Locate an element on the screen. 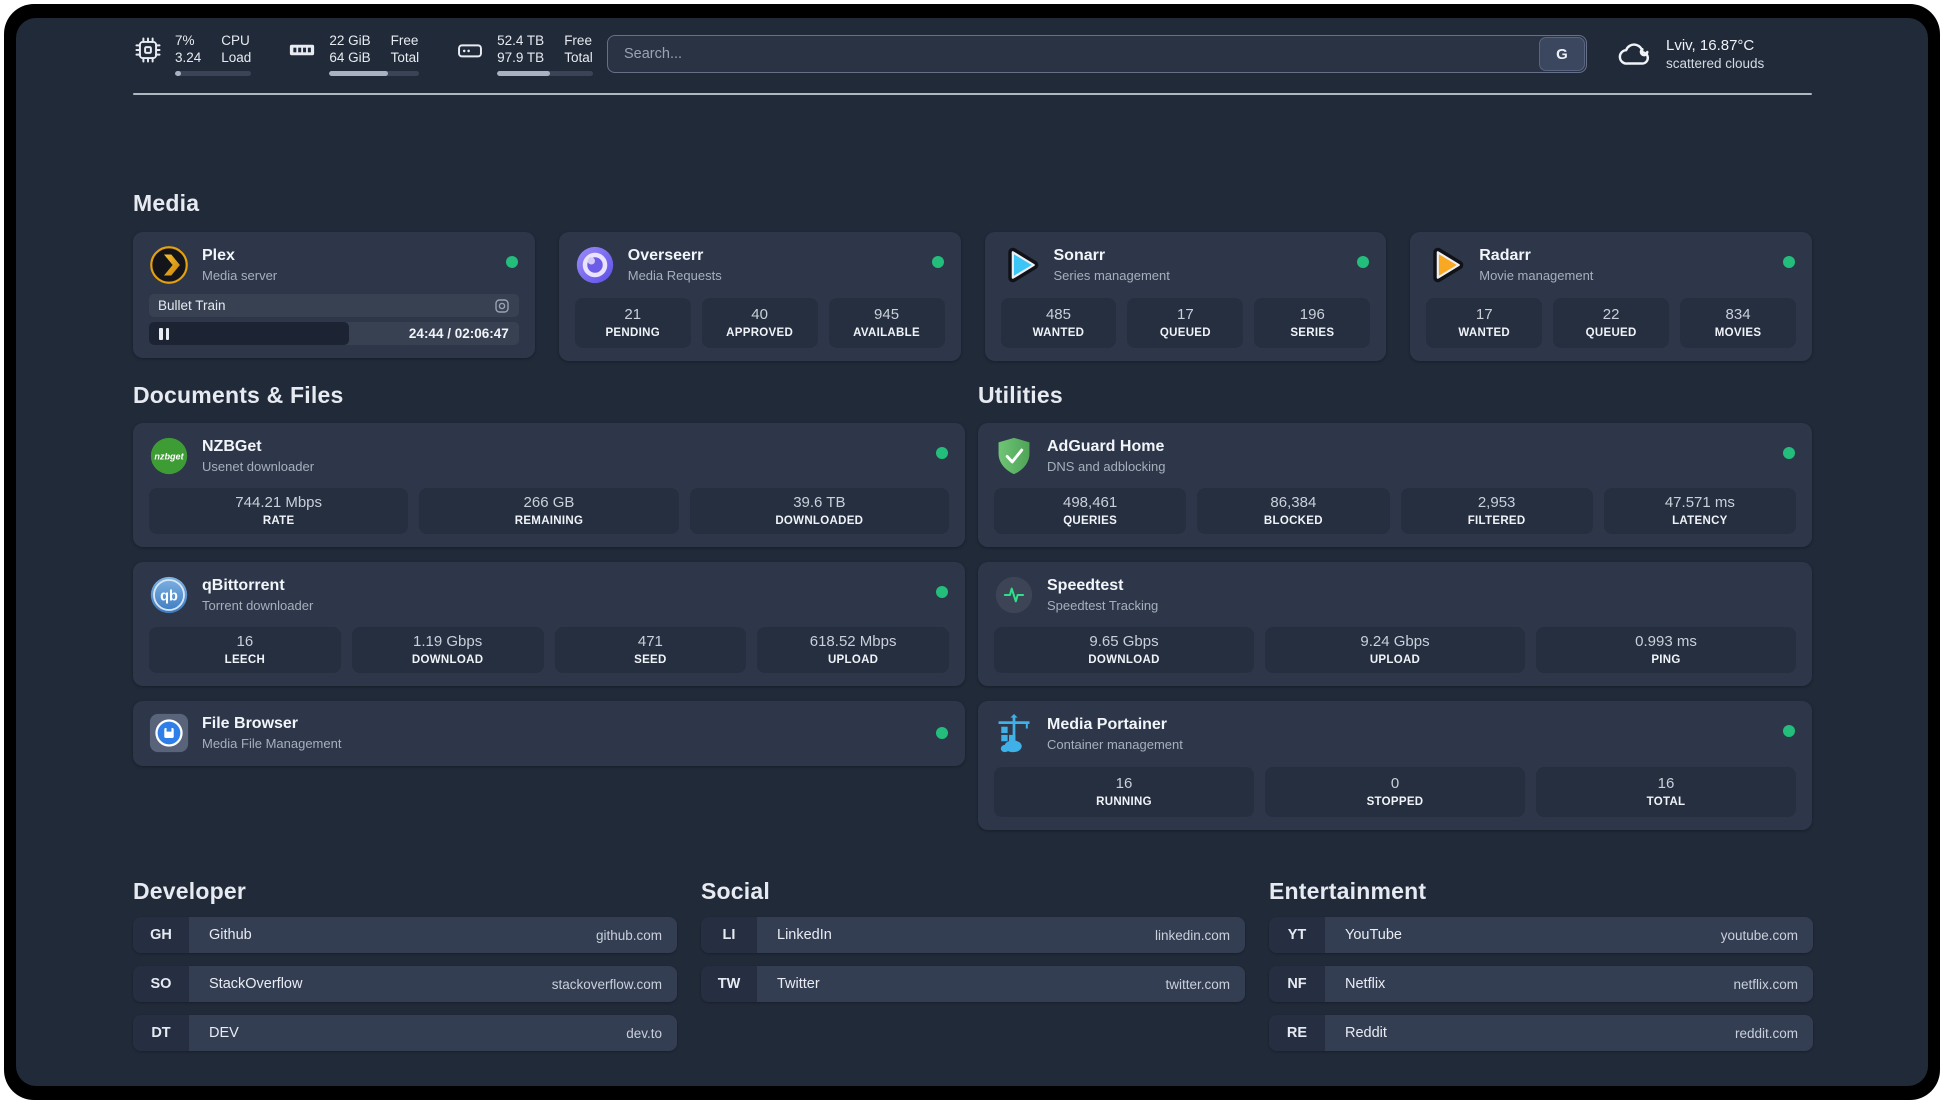 This screenshot has height=1104, width=1944. link-badge: NF is located at coordinates (1297, 984).